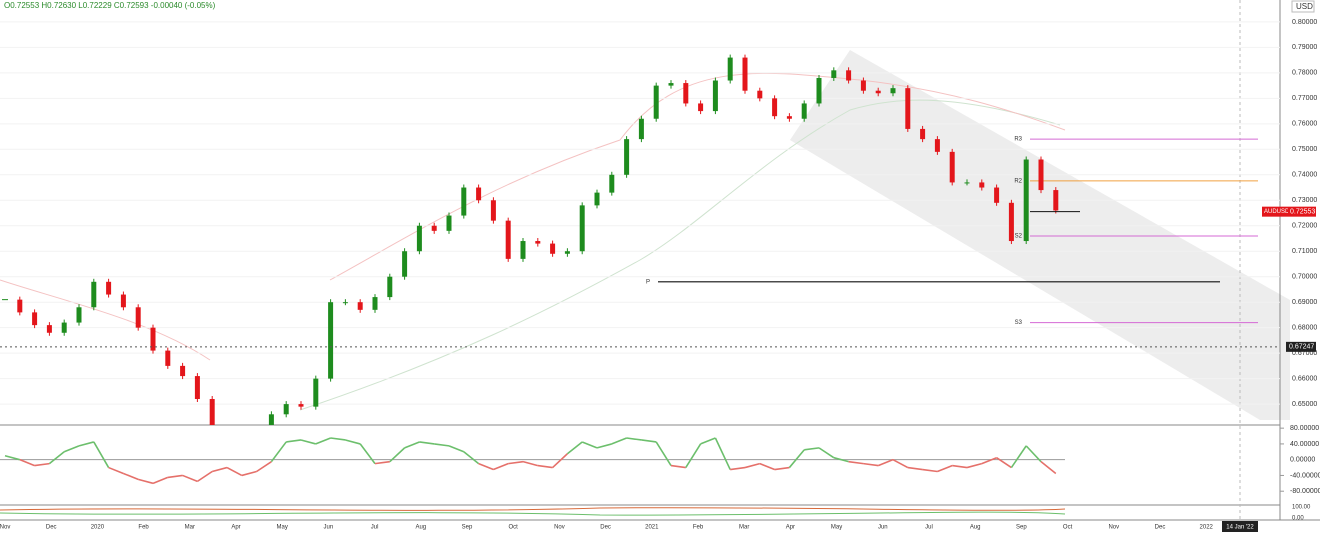 This screenshot has height=540, width=1320. What do you see at coordinates (1304, 328) in the screenshot?
I see `y-tick-label: 0.68000` at bounding box center [1304, 328].